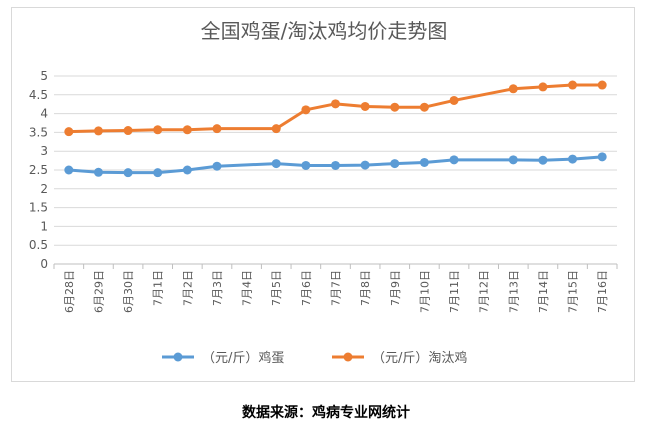 The width and height of the screenshot is (652, 436). What do you see at coordinates (247, 288) in the screenshot?
I see `x-tick-label: 7月4日` at bounding box center [247, 288].